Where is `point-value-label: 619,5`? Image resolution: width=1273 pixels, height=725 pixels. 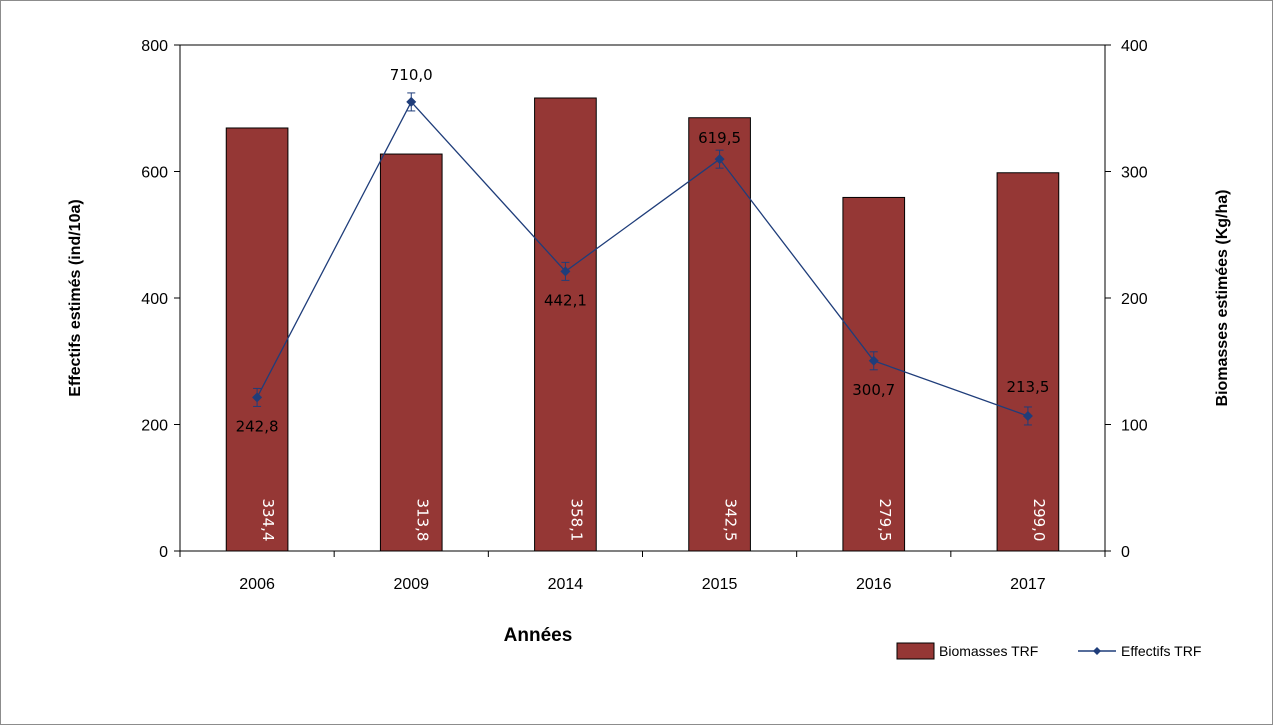
point-value-label: 619,5 is located at coordinates (719, 138).